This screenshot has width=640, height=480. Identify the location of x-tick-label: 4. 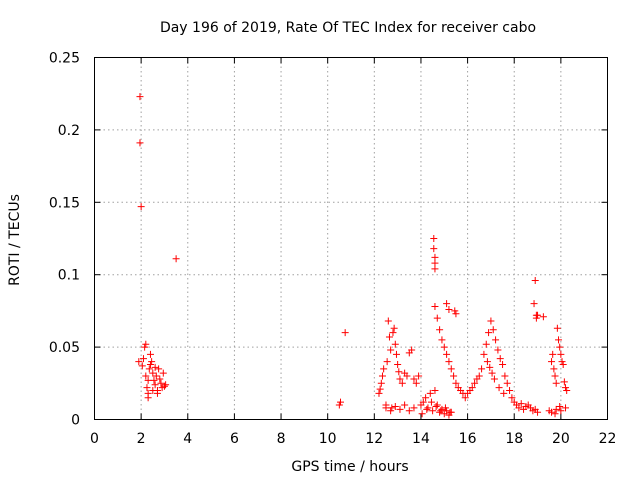
(187, 439).